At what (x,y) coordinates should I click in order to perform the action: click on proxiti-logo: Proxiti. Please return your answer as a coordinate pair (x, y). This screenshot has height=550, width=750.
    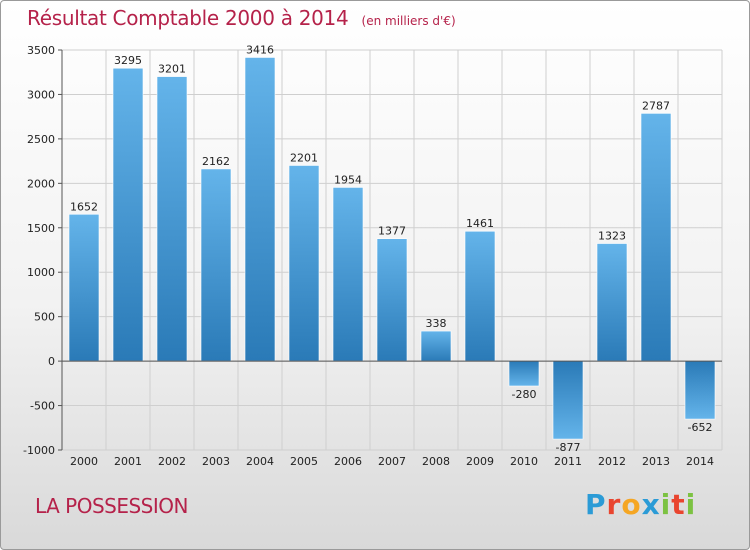
    Looking at the image, I should click on (640, 504).